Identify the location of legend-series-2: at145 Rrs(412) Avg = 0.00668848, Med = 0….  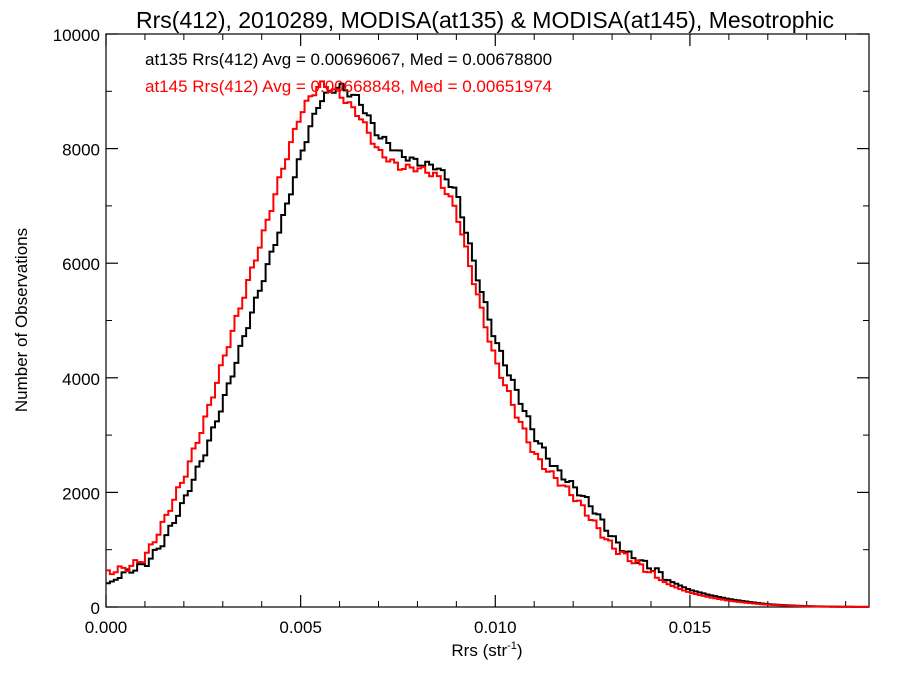
(348, 86).